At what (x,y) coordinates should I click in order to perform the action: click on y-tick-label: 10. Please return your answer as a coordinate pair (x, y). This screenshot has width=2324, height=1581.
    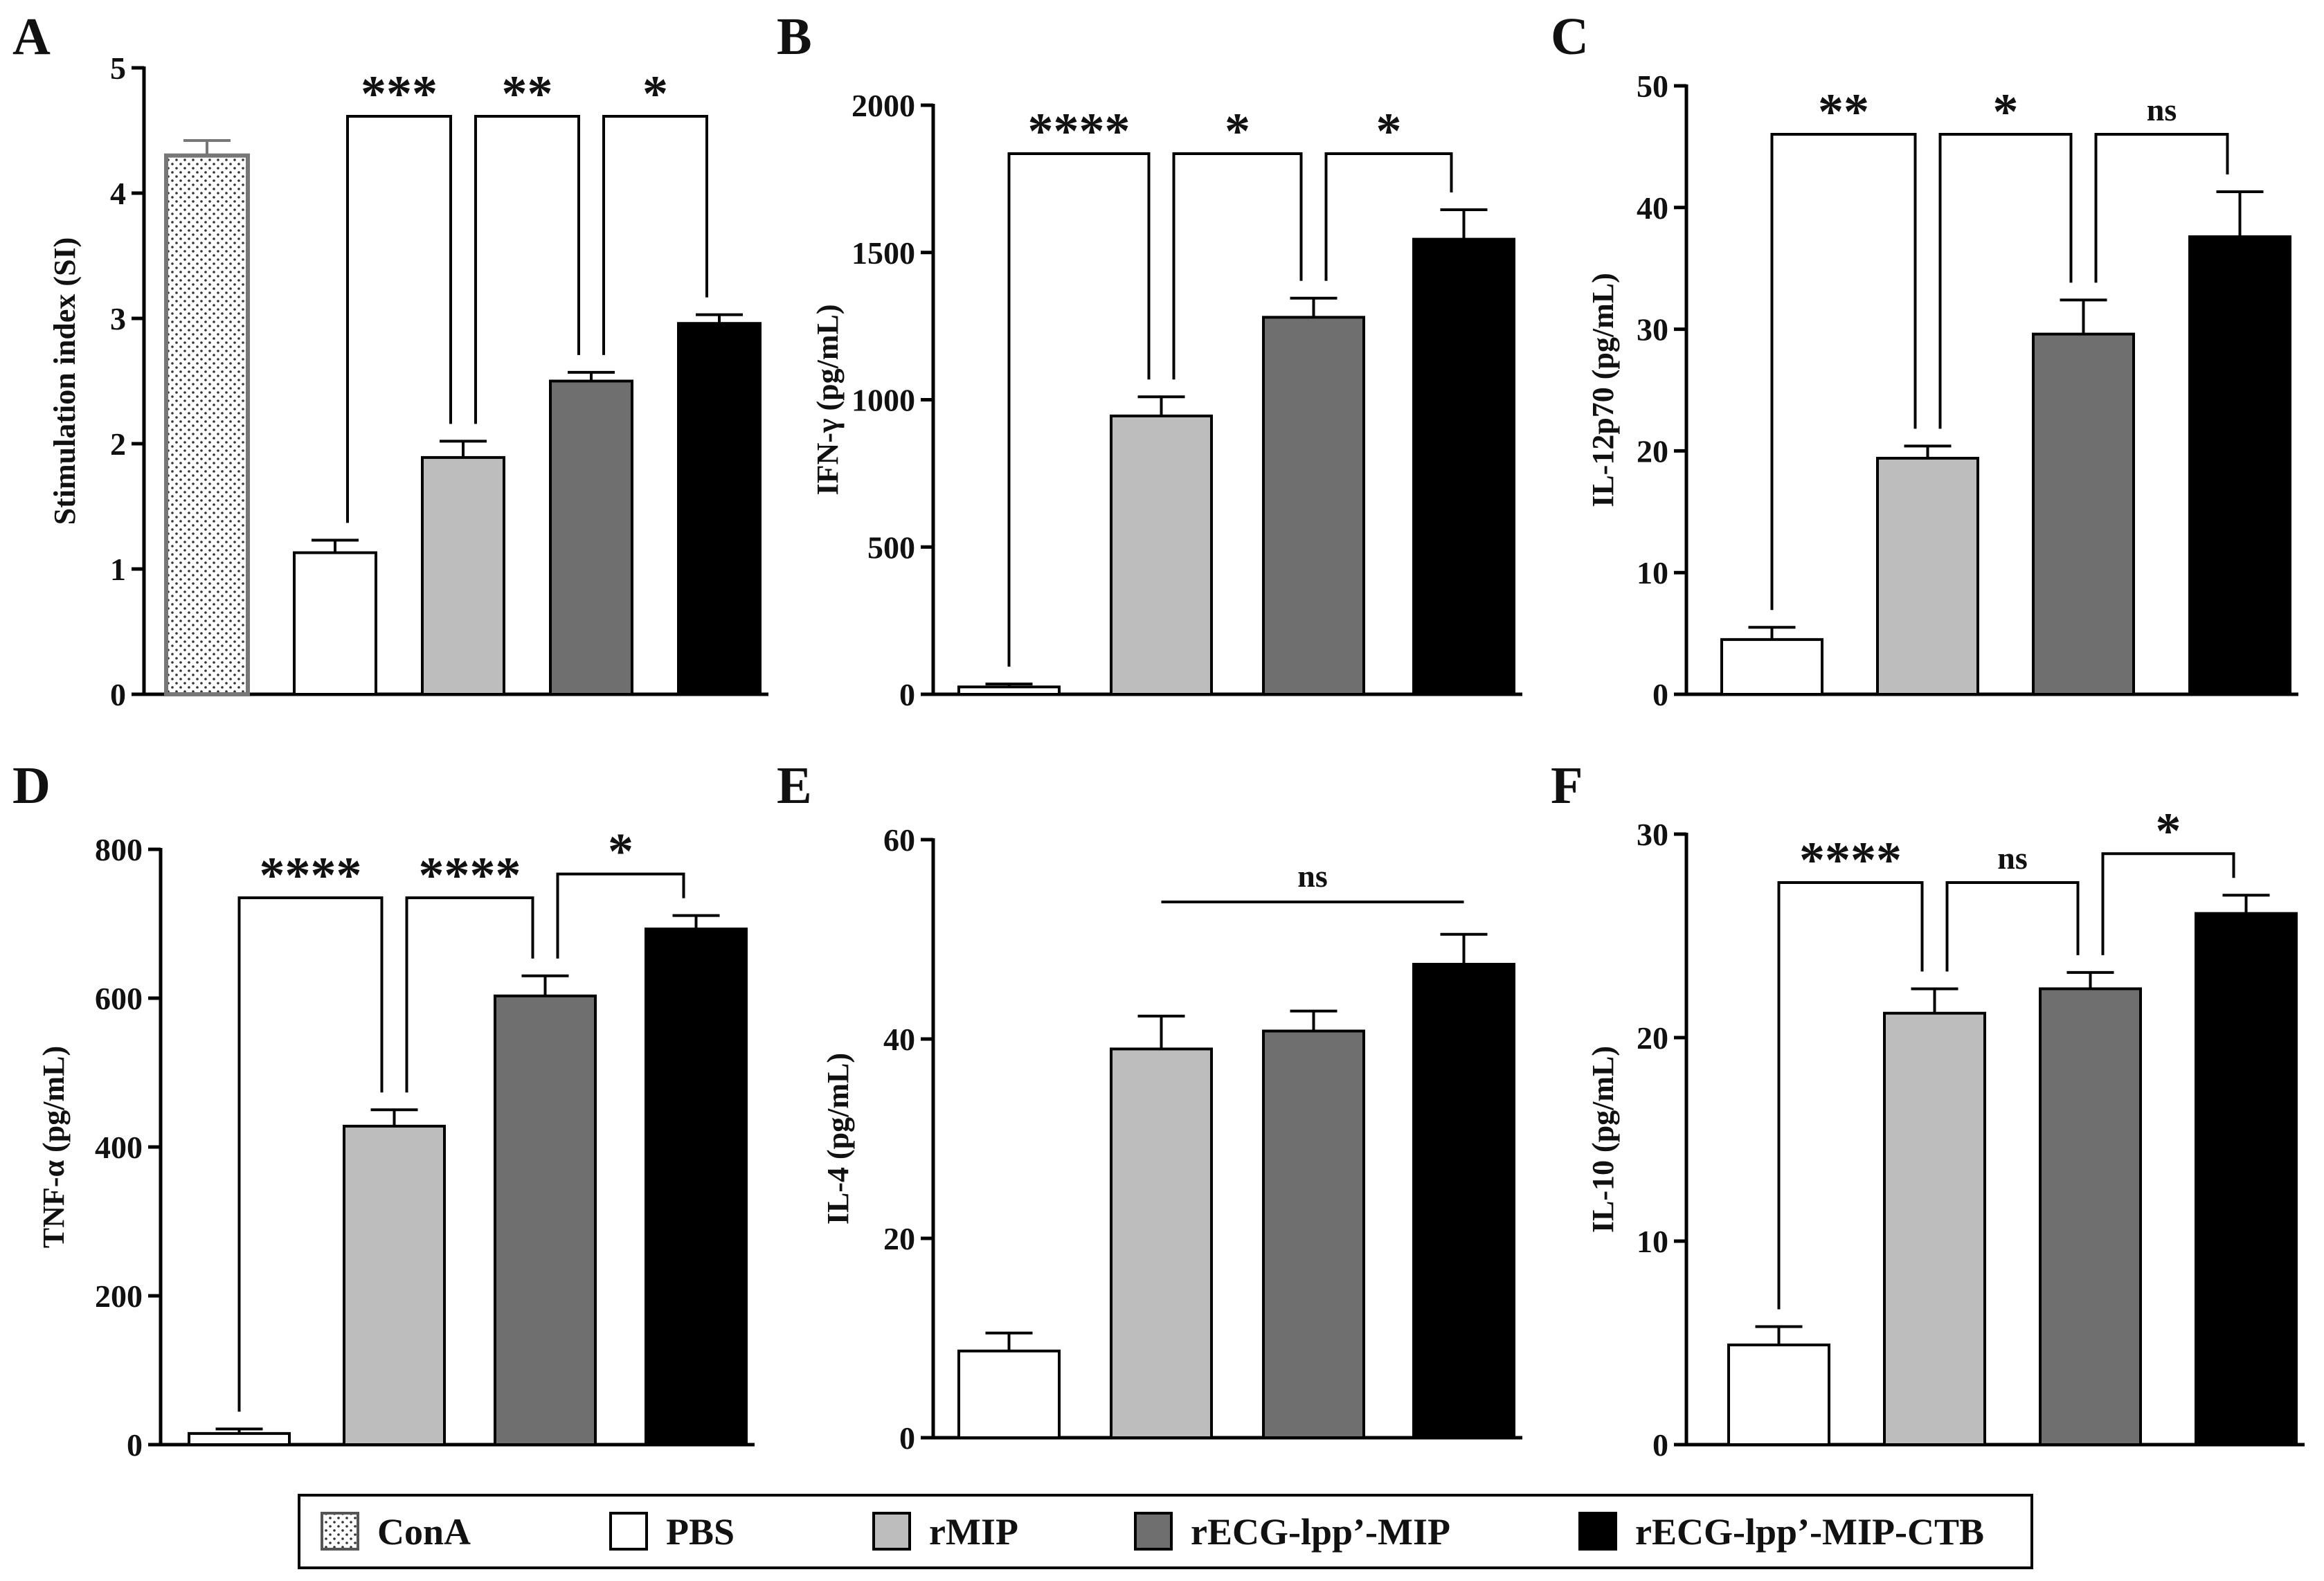
    Looking at the image, I should click on (1652, 1241).